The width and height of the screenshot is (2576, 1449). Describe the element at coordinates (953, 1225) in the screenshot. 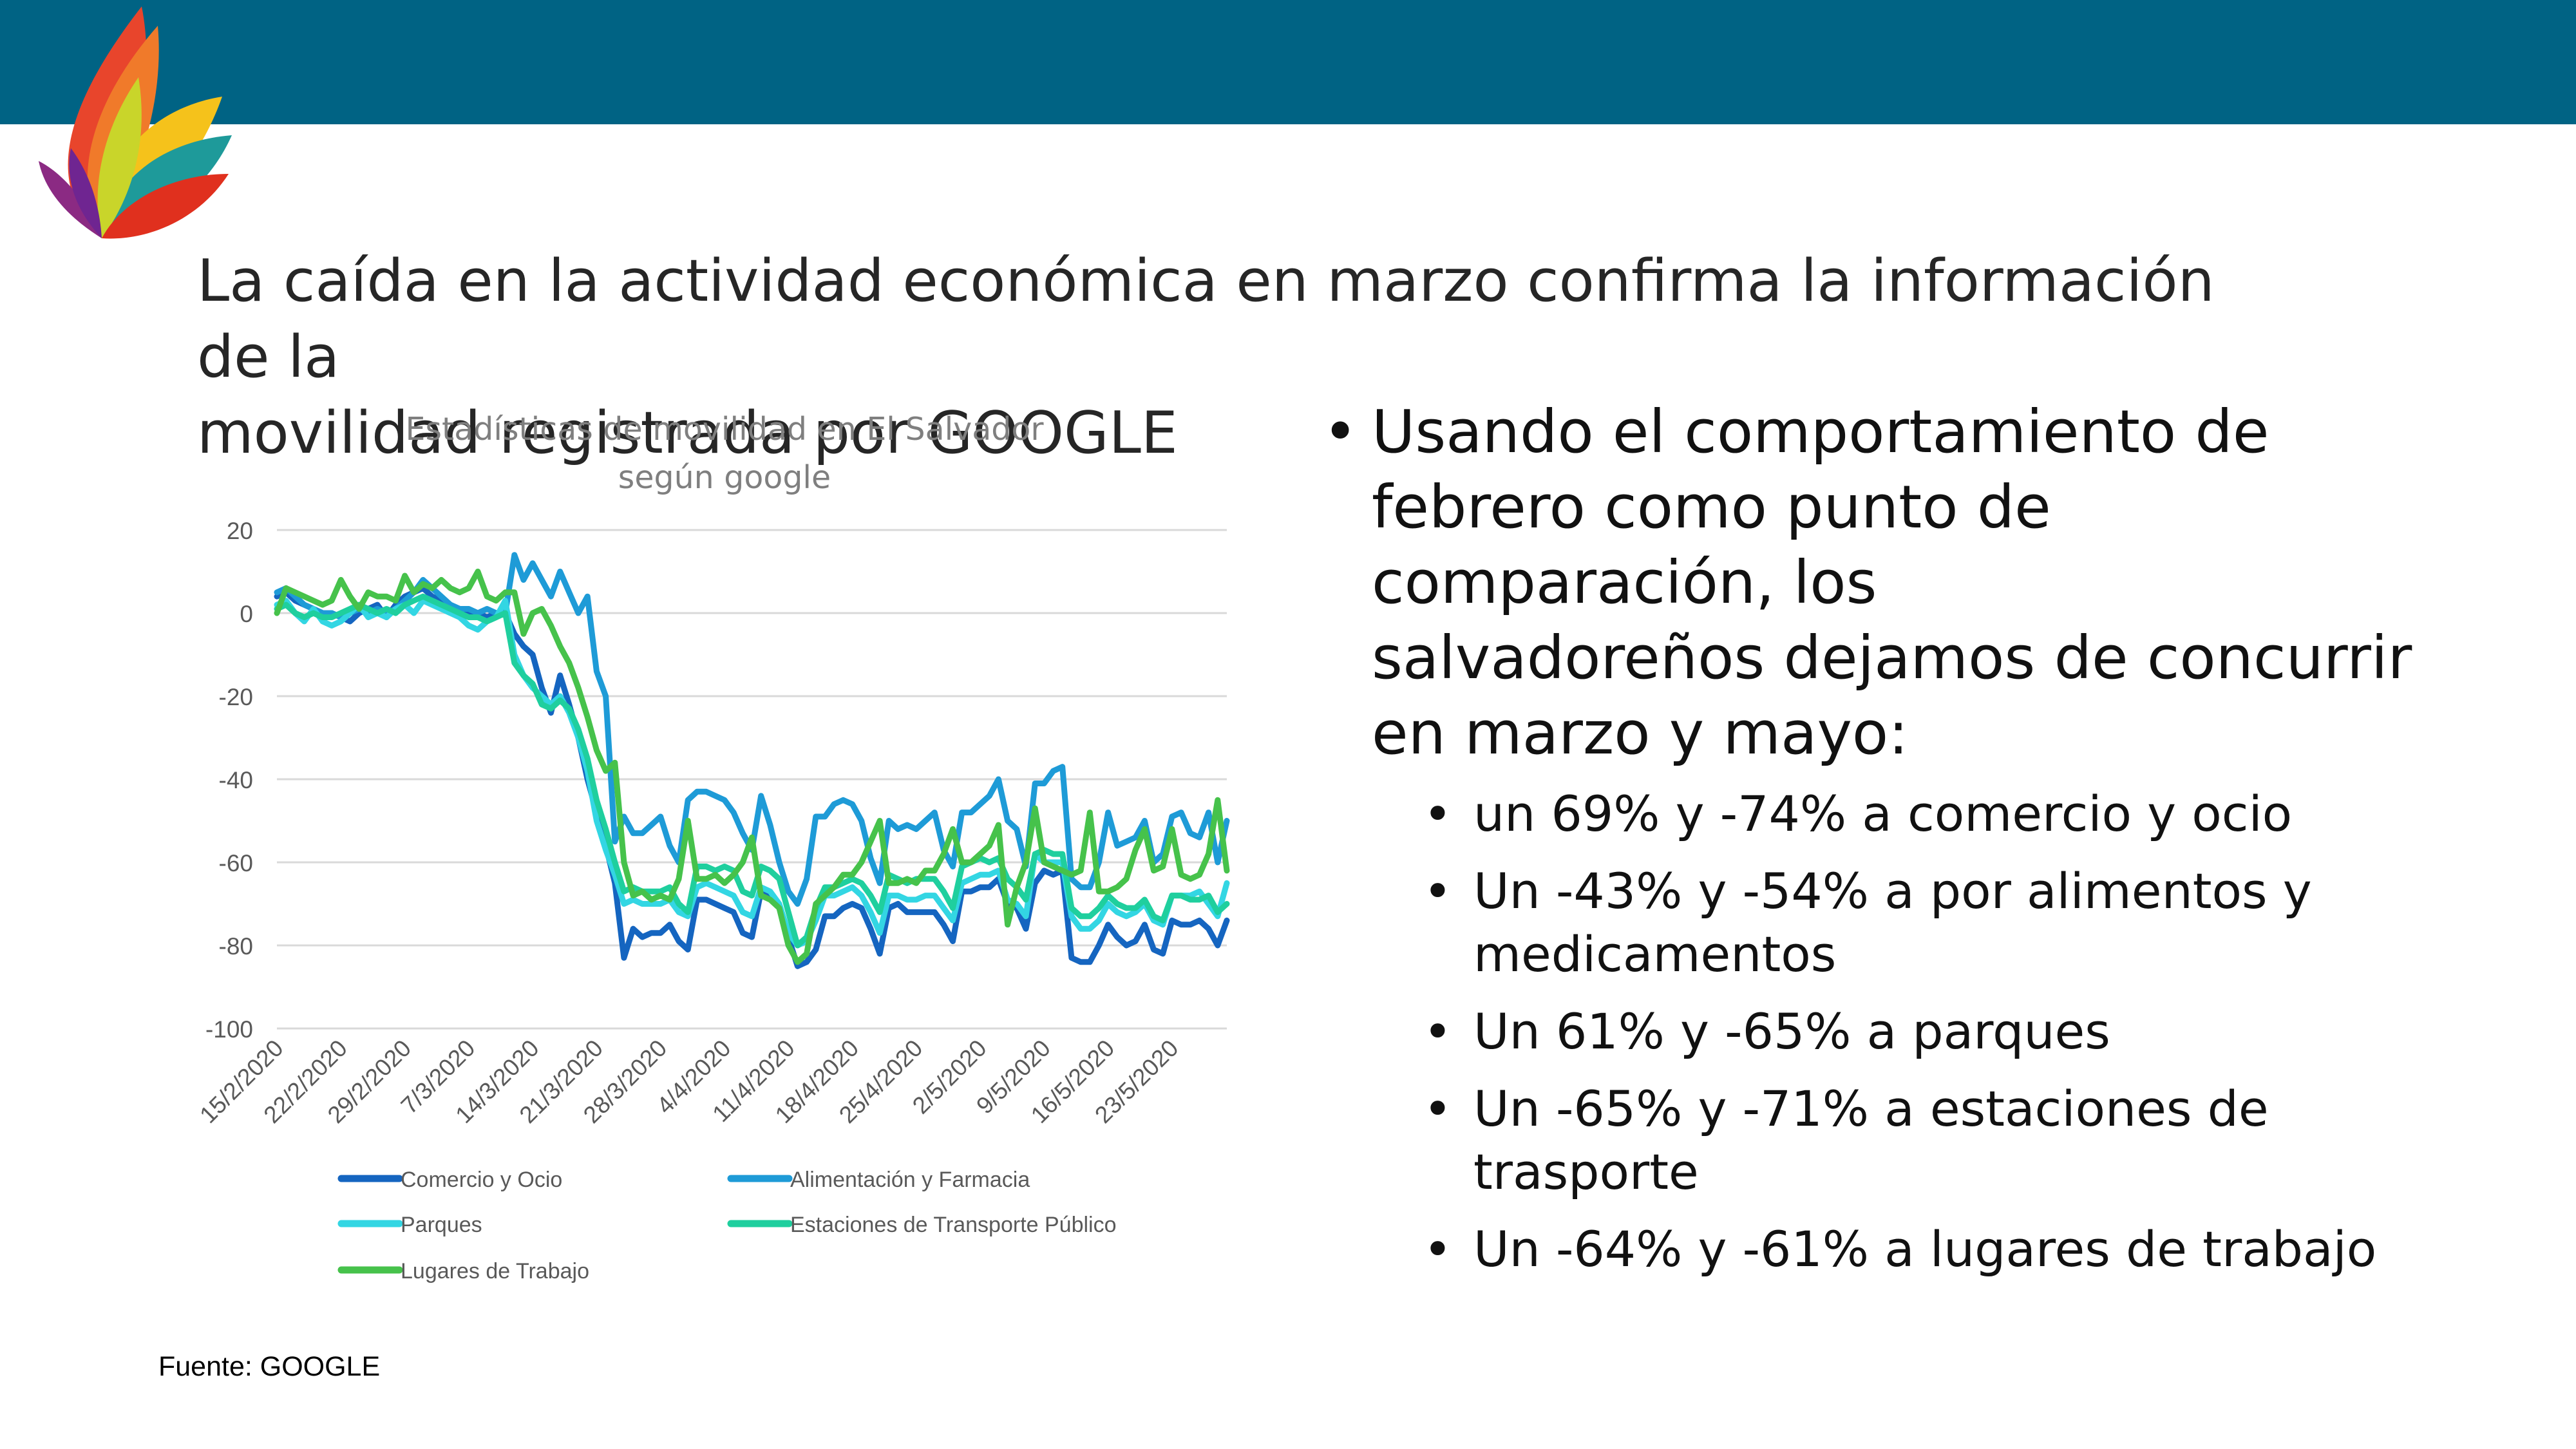

I see `legend-label: Estaciones de Transporte Público` at that location.